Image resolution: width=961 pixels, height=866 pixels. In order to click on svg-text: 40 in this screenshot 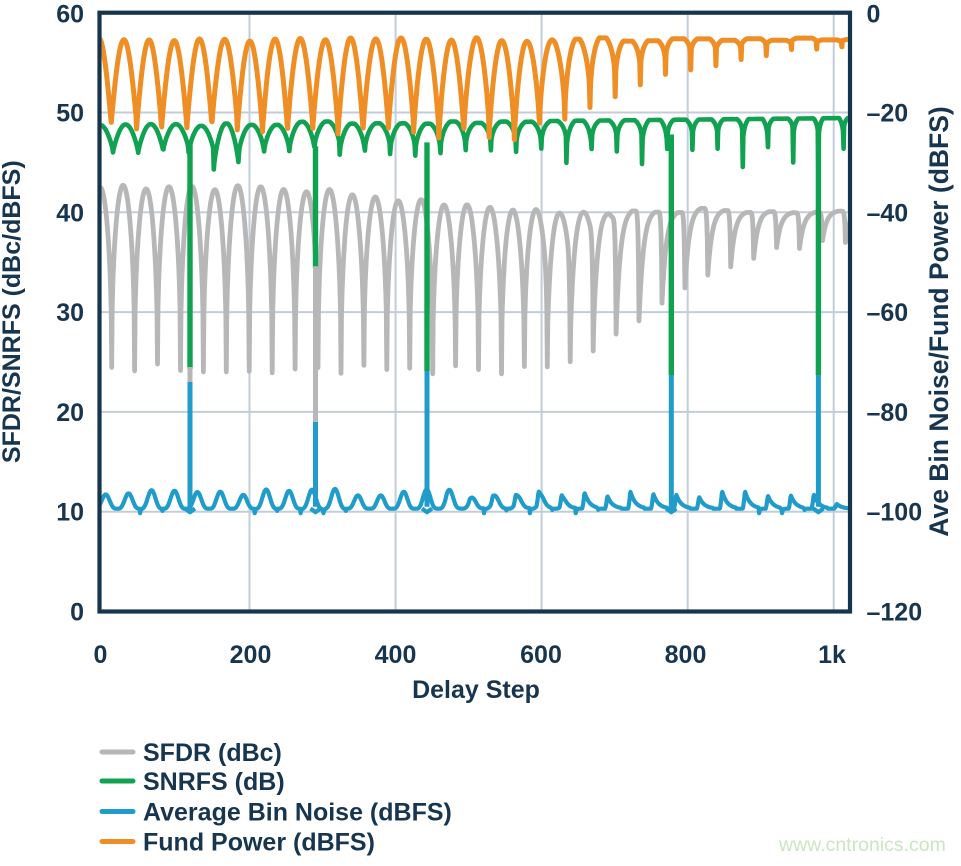, I will do `click(70, 213)`.